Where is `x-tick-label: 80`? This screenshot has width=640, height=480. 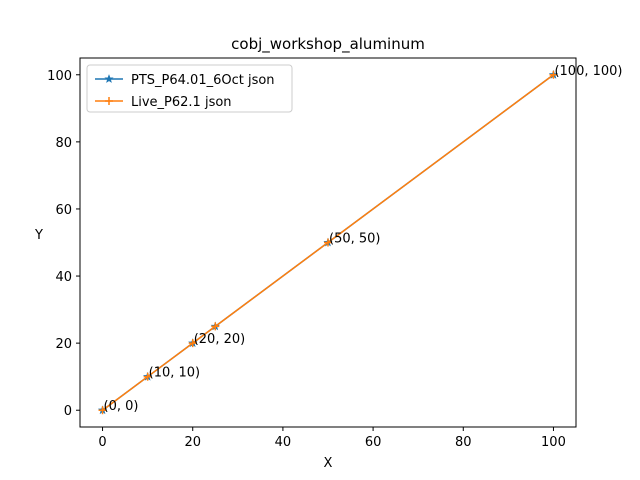 x-tick-label: 80 is located at coordinates (463, 442).